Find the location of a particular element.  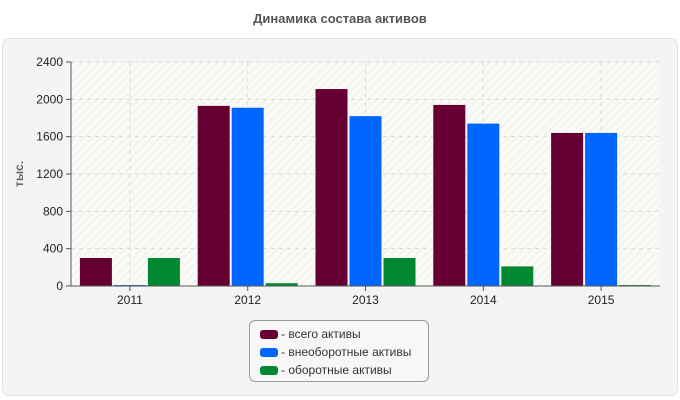

y-tick-label: 1200 is located at coordinates (49, 174).